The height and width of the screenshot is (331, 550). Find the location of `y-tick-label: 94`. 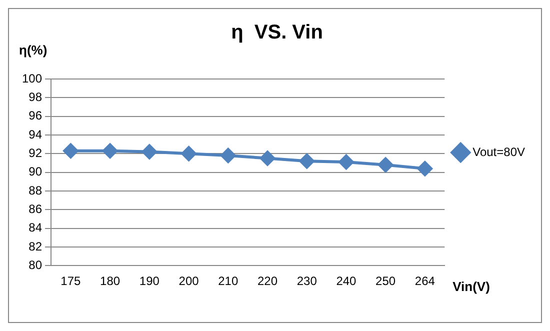

y-tick-label: 94 is located at coordinates (35, 134).